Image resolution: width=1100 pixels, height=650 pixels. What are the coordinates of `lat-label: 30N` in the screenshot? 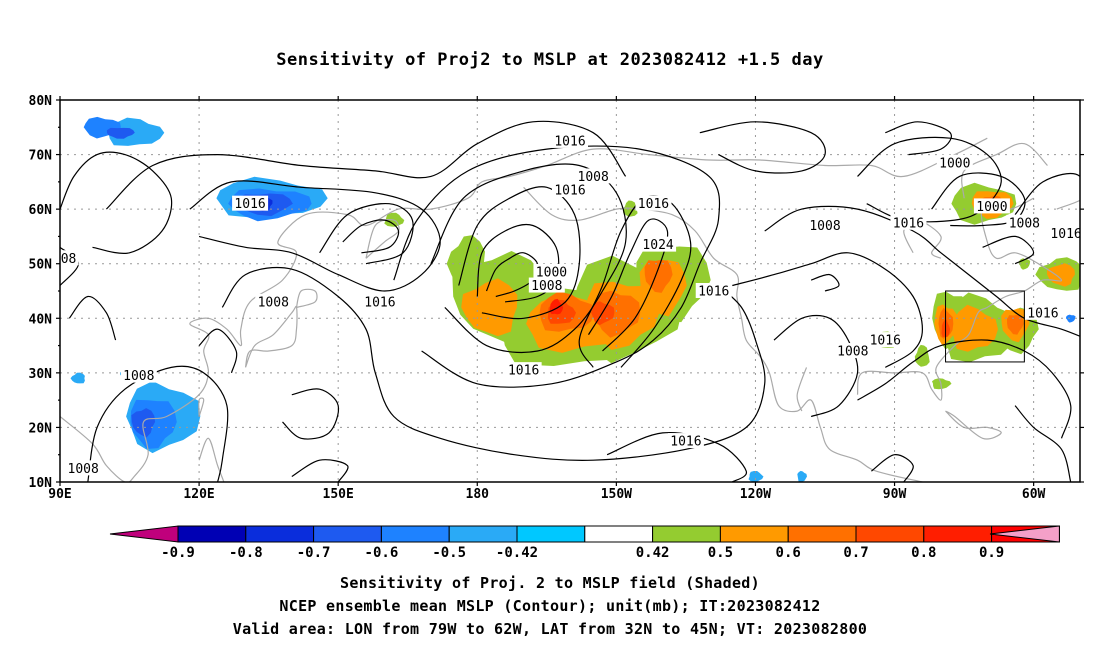 It's located at (41, 374).